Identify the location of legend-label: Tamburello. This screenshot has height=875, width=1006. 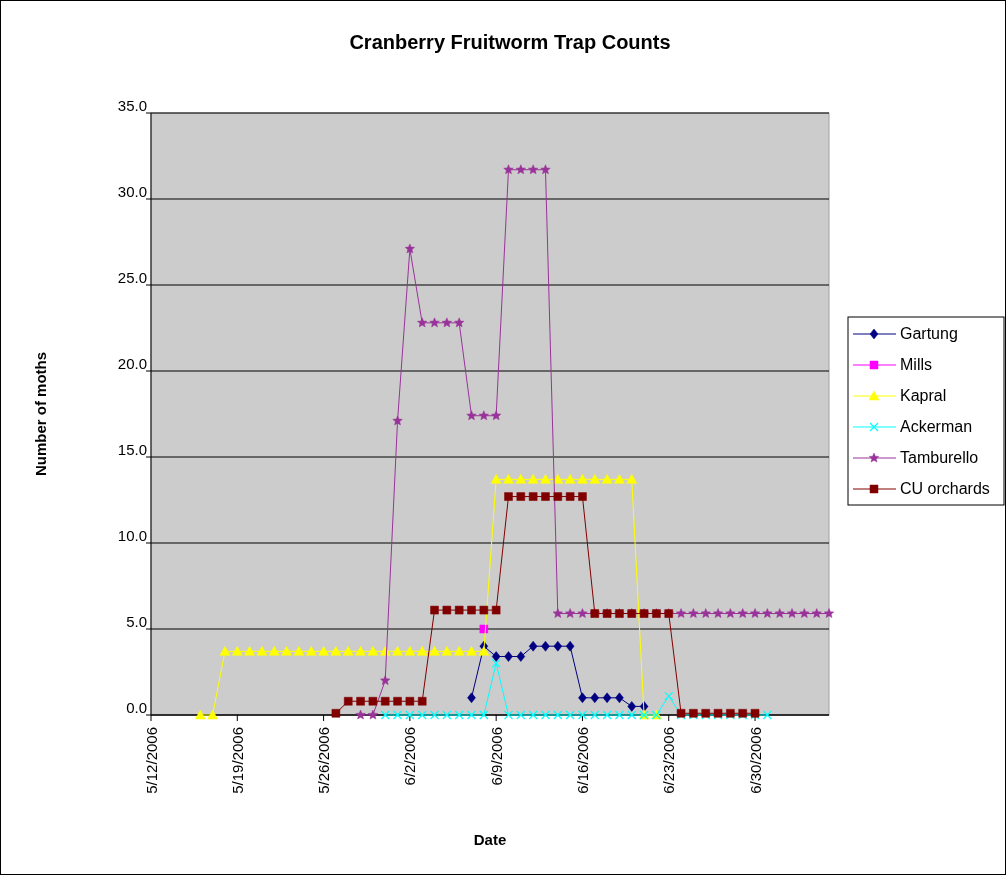
(939, 457).